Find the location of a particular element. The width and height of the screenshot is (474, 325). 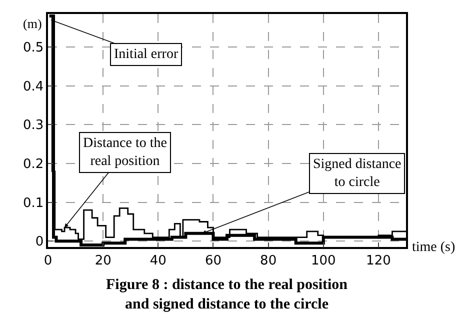

y-tick-label: 0.1 is located at coordinates (33, 203).